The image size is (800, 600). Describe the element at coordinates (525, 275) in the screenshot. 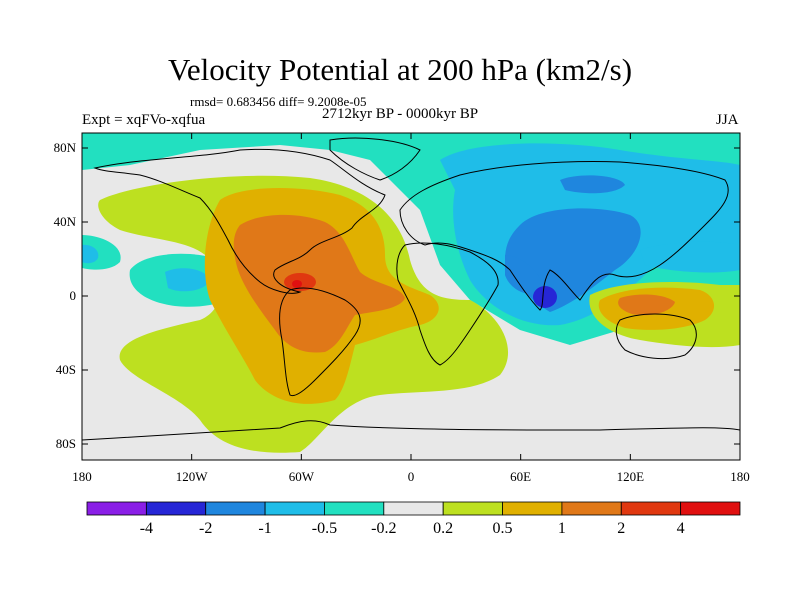

I see `contour-blue-arabia` at that location.